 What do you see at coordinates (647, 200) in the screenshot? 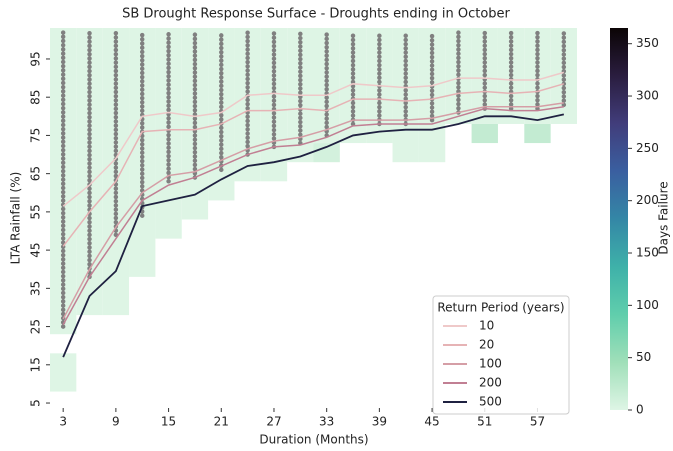
I see `colorbar-tick-label: 200` at bounding box center [647, 200].